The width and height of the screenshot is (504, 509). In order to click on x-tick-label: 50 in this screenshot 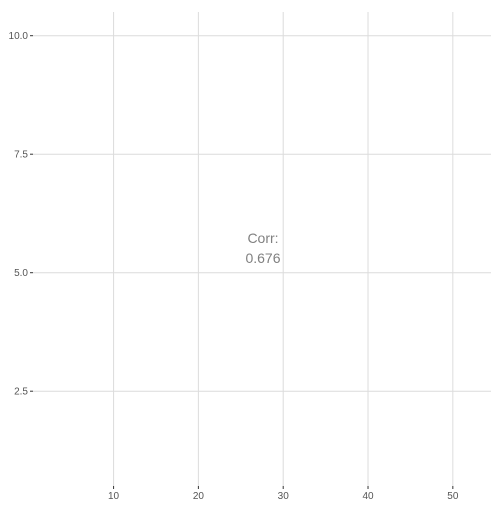, I will do `click(453, 496)`.